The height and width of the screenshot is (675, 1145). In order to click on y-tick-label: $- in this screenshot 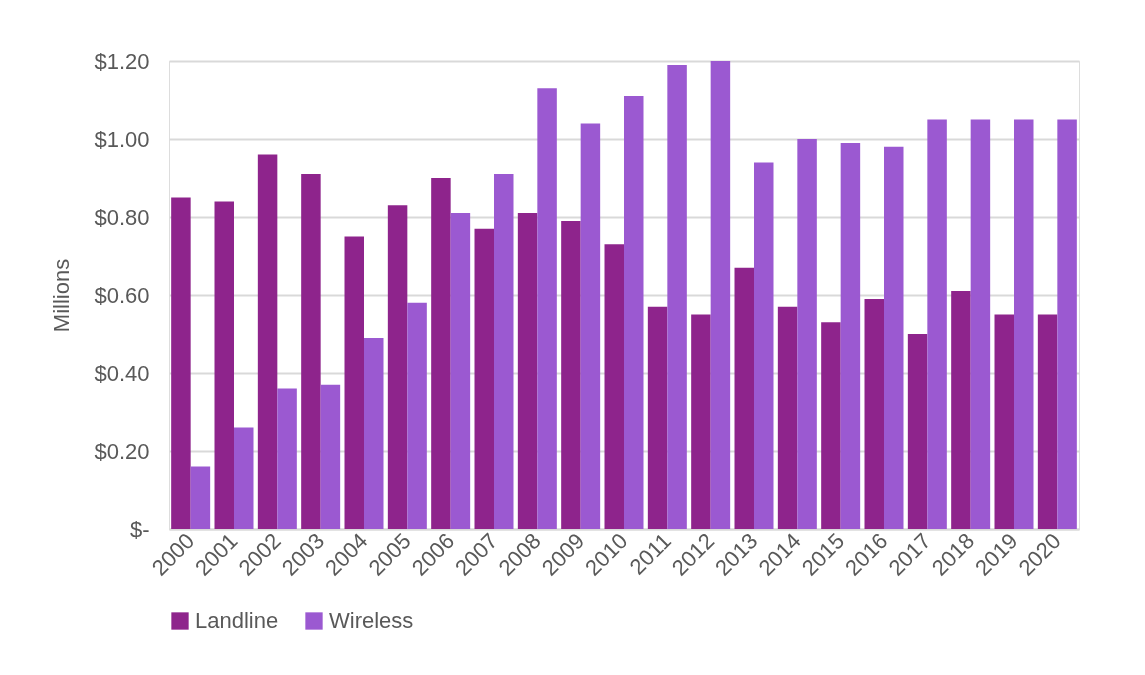, I will do `click(139, 529)`.